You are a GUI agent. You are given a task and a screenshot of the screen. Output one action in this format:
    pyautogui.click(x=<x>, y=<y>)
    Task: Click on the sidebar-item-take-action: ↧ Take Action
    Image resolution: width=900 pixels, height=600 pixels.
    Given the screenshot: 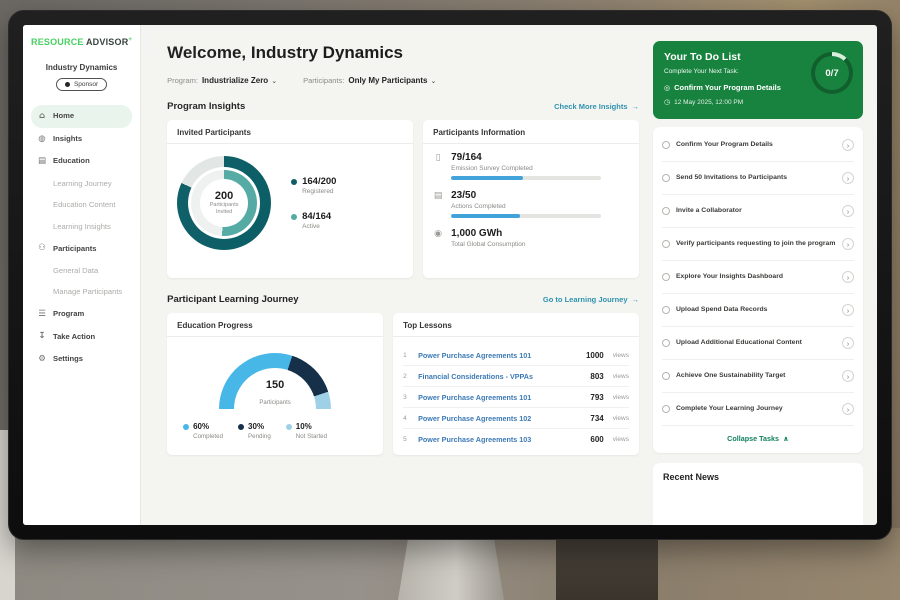 What is the action you would take?
    pyautogui.click(x=81, y=336)
    